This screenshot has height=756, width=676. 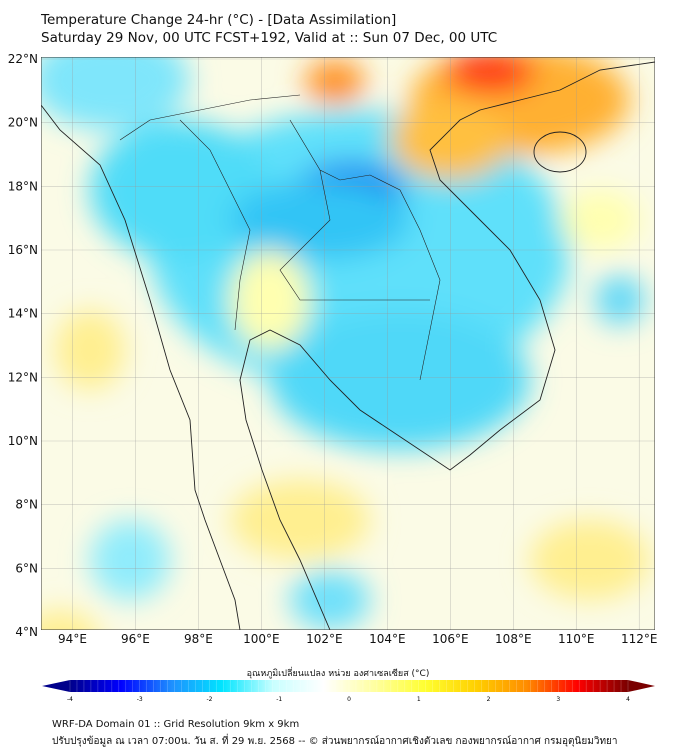 What do you see at coordinates (261, 639) in the screenshot?
I see `lon-tick-label: 100°E` at bounding box center [261, 639].